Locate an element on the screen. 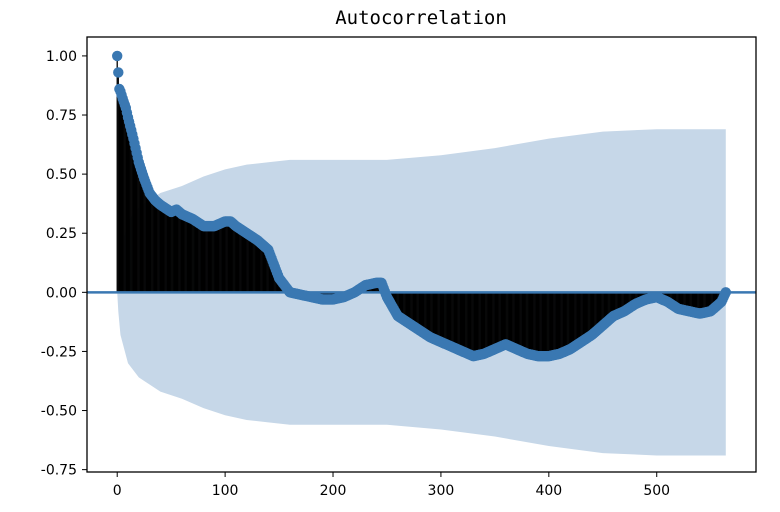 This screenshot has width=780, height=512. x-tick-label: 300 is located at coordinates (441, 491).